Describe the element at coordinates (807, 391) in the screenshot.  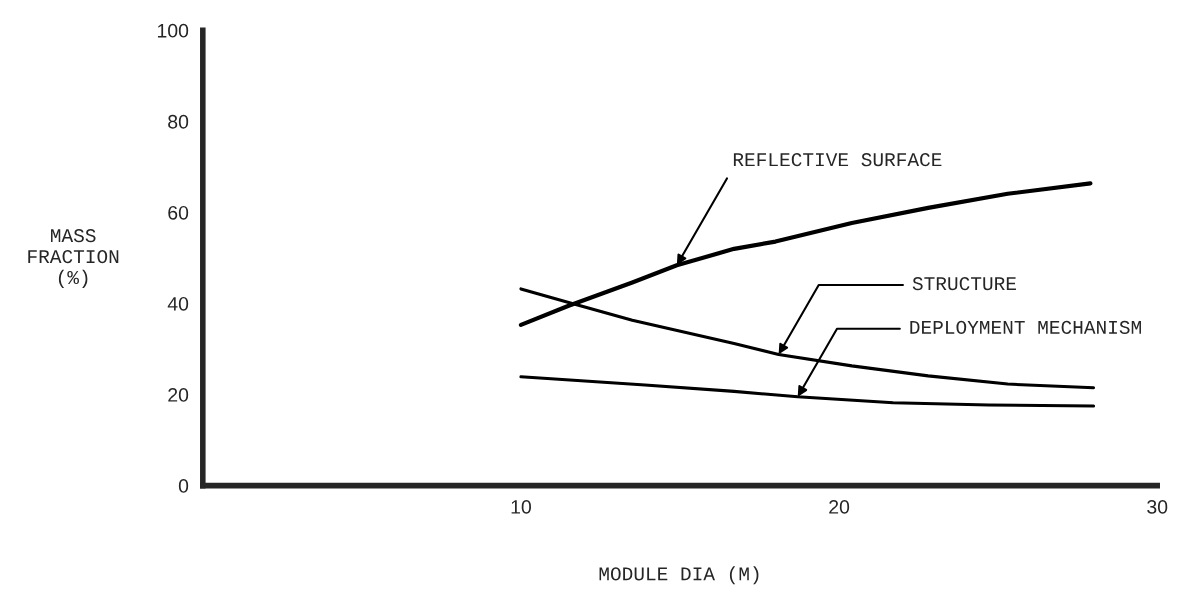
I see `line-series` at that location.